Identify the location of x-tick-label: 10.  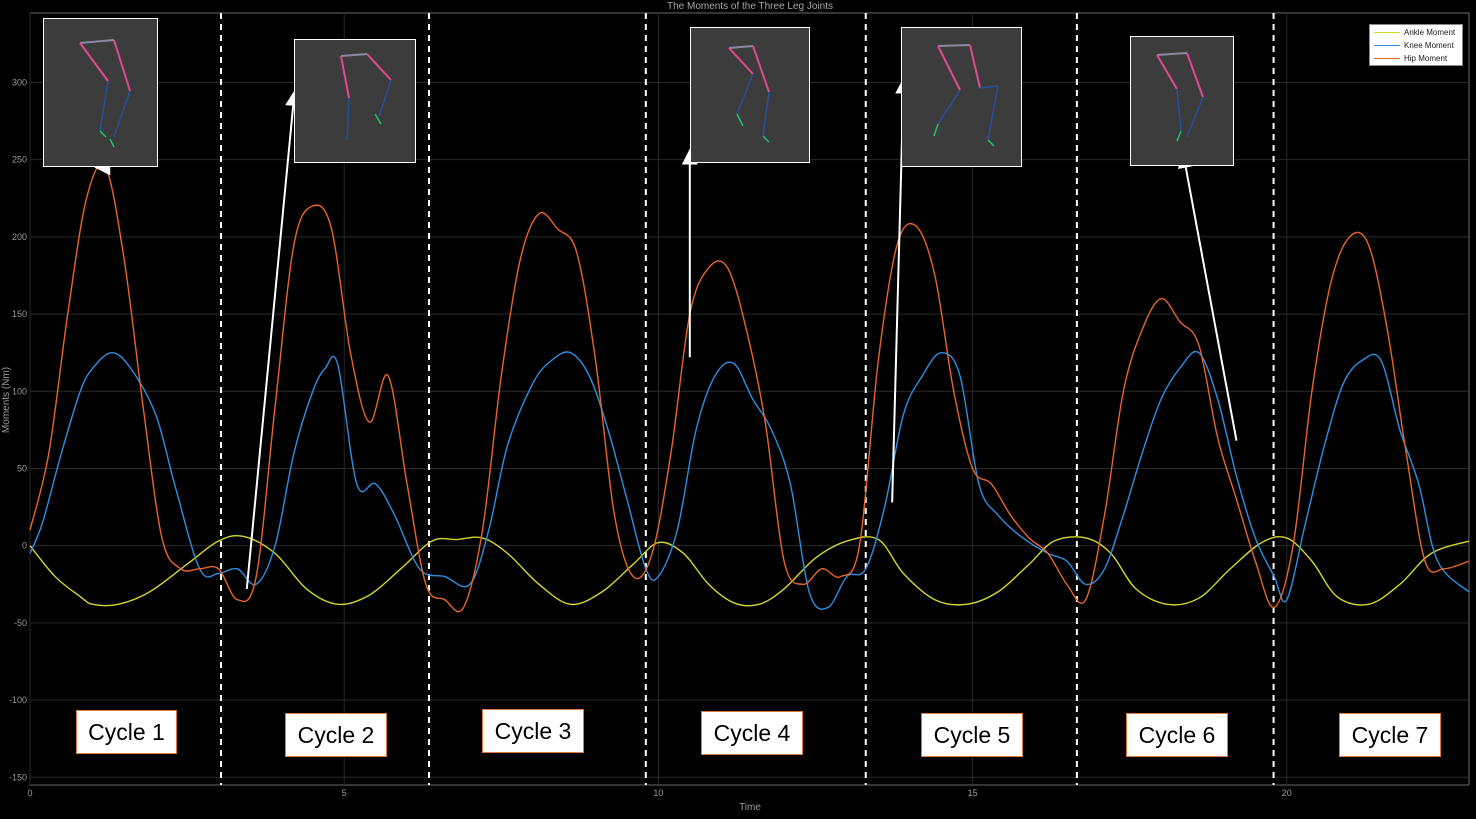
(658, 793).